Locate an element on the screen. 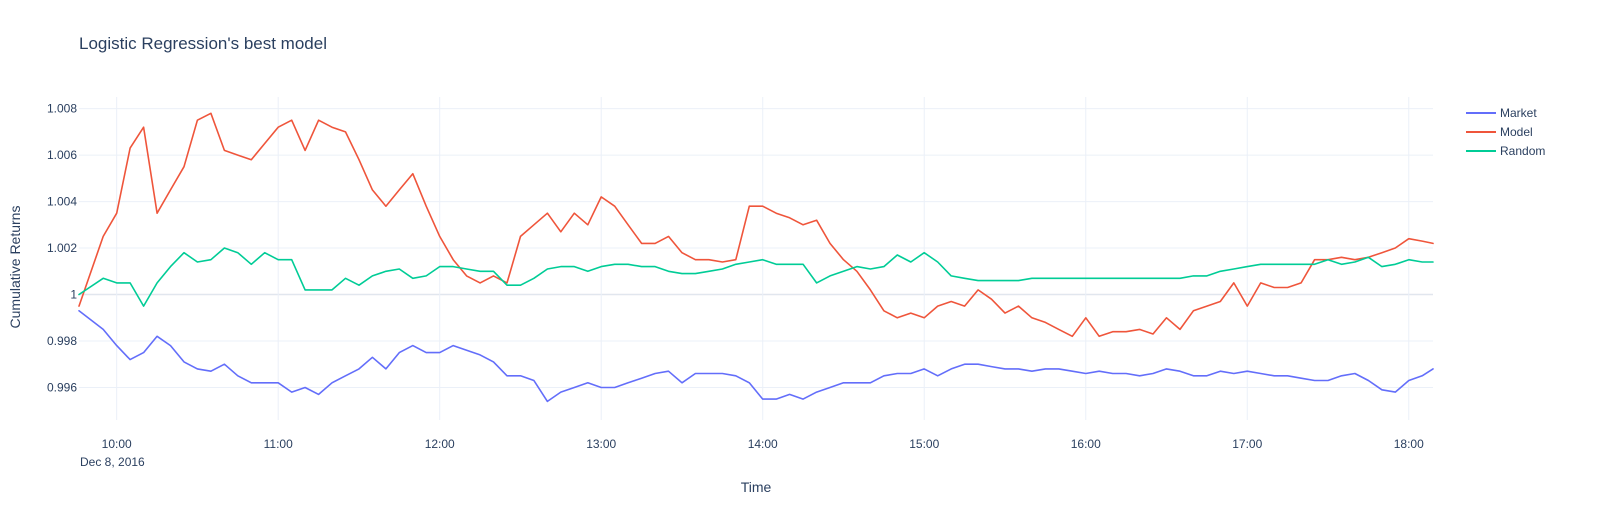  y-tick-label: 1.004 is located at coordinates (62, 202).